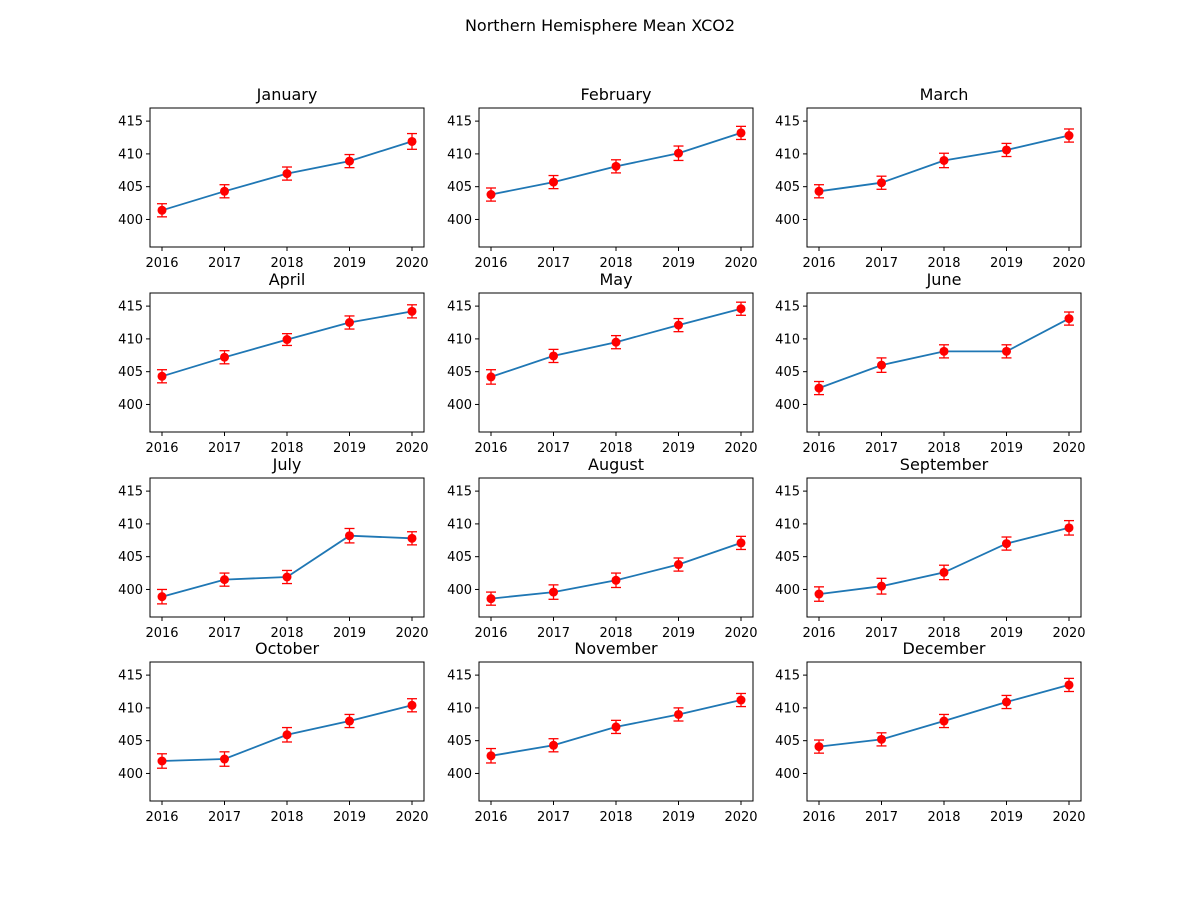 The height and width of the screenshot is (900, 1200). Describe the element at coordinates (602, 732) in the screenshot. I see `subplot-november: November 400 405 410 415 2016 2017 2018 2019 2020` at that location.